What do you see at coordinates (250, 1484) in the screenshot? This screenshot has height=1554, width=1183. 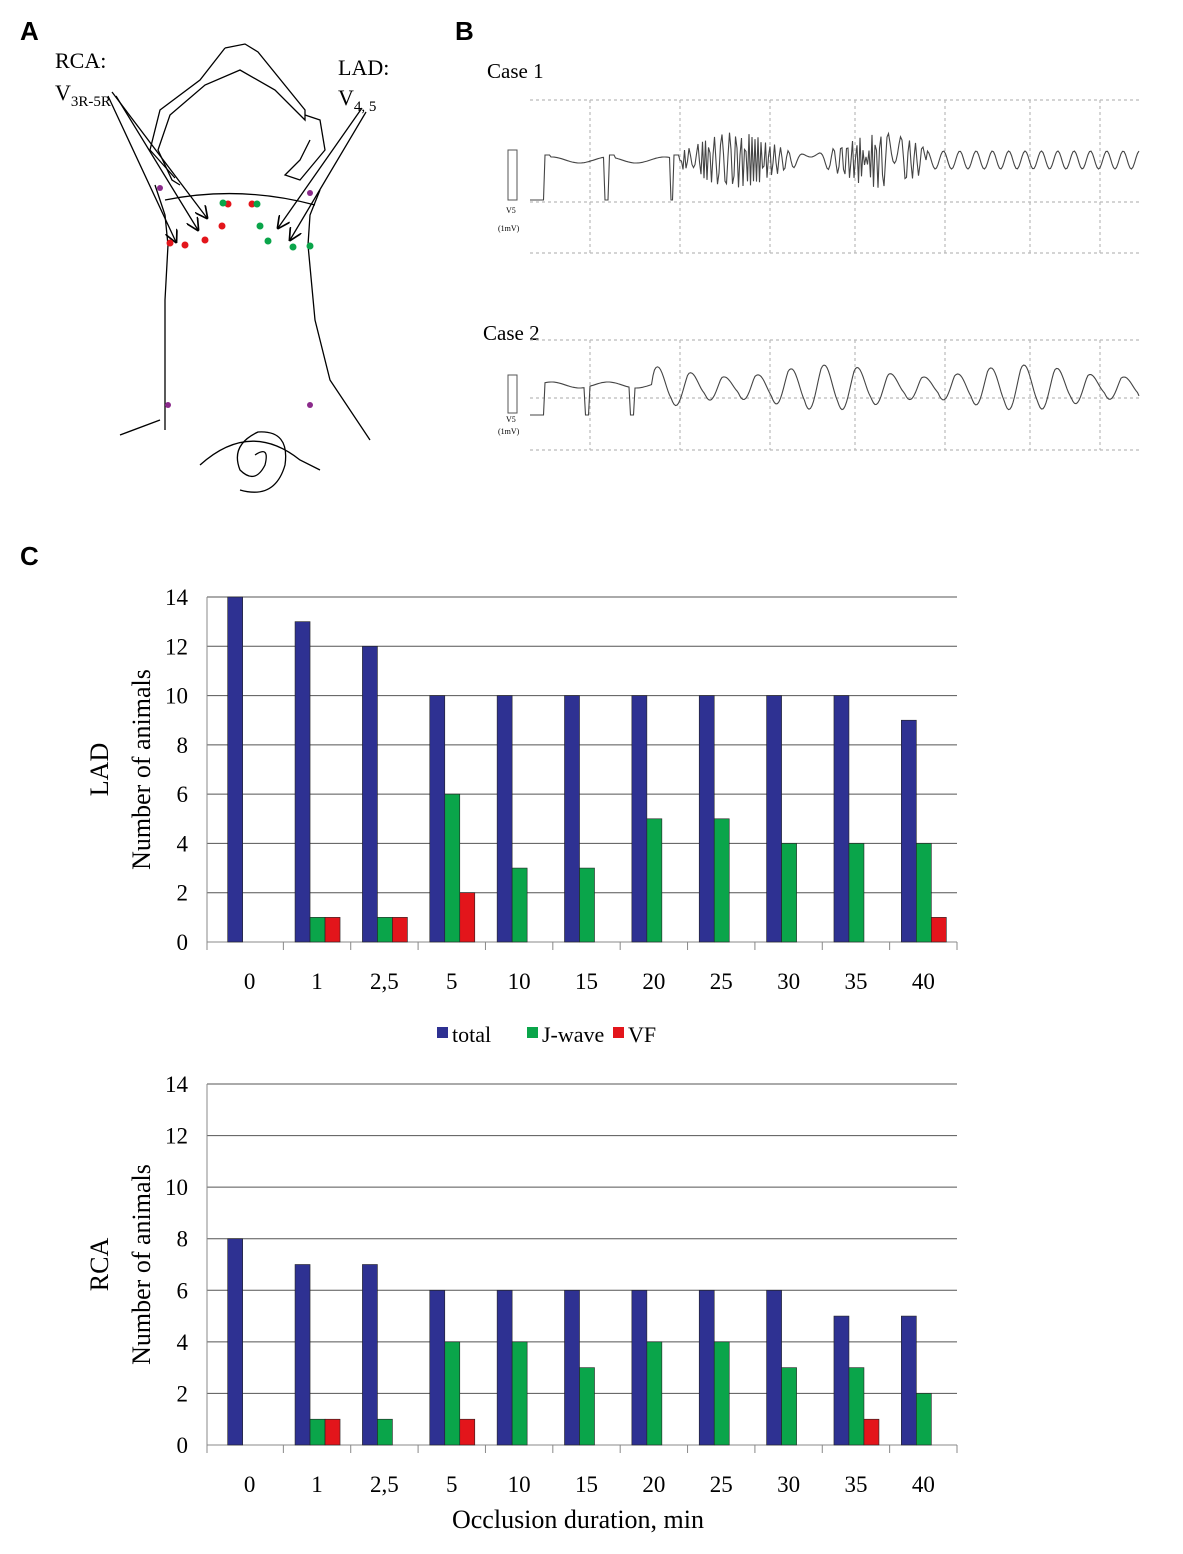 I see `x-tick-label: 0` at bounding box center [250, 1484].